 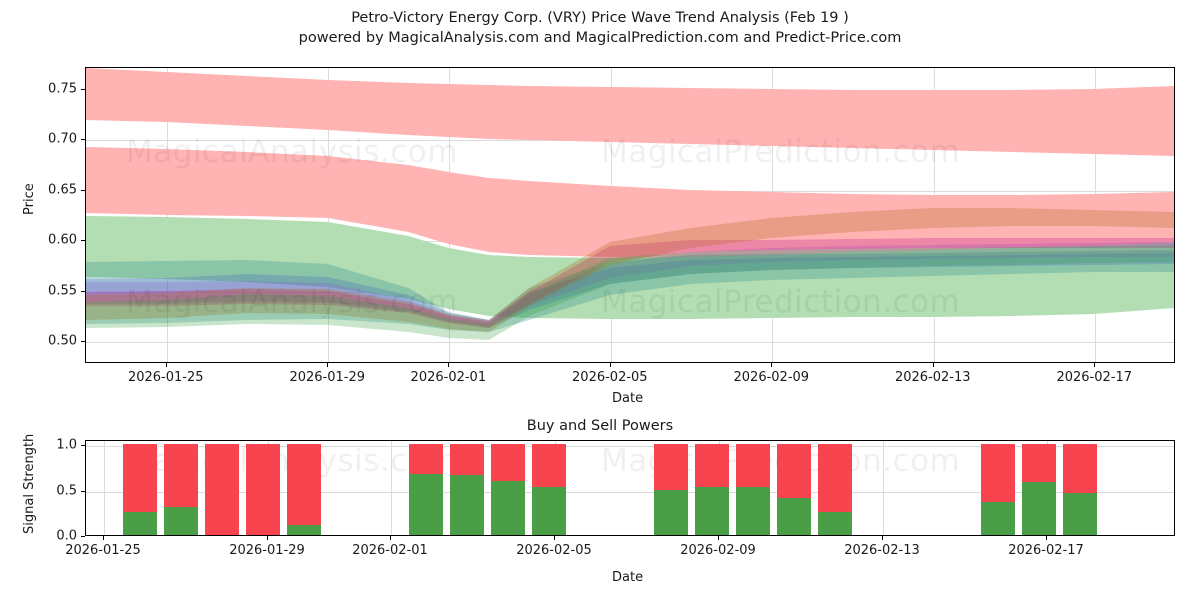 What do you see at coordinates (610, 377) in the screenshot?
I see `price-x-tick-label: 2026-02-05` at bounding box center [610, 377].